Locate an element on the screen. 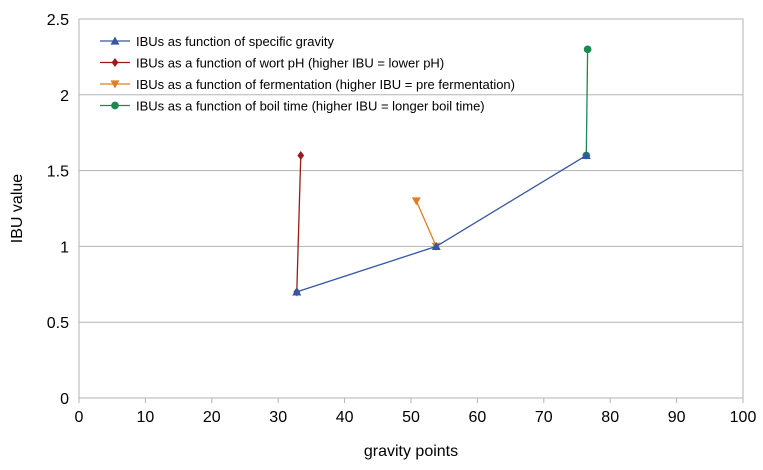 The height and width of the screenshot is (470, 763). x-tick-label: 20 is located at coordinates (212, 417).